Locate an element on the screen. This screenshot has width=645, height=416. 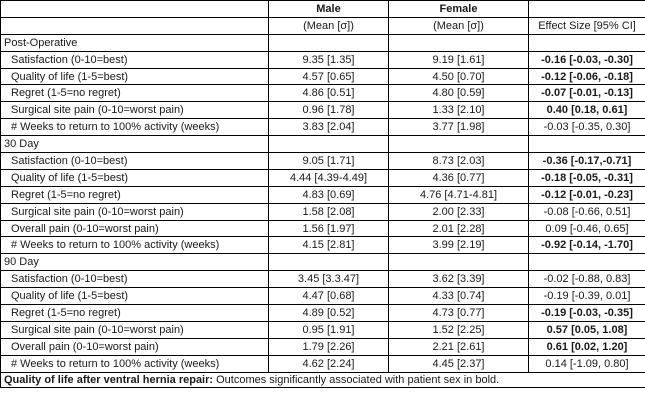
effect-size-value: -0.12 [-0.06, -0.18] is located at coordinates (586, 76).